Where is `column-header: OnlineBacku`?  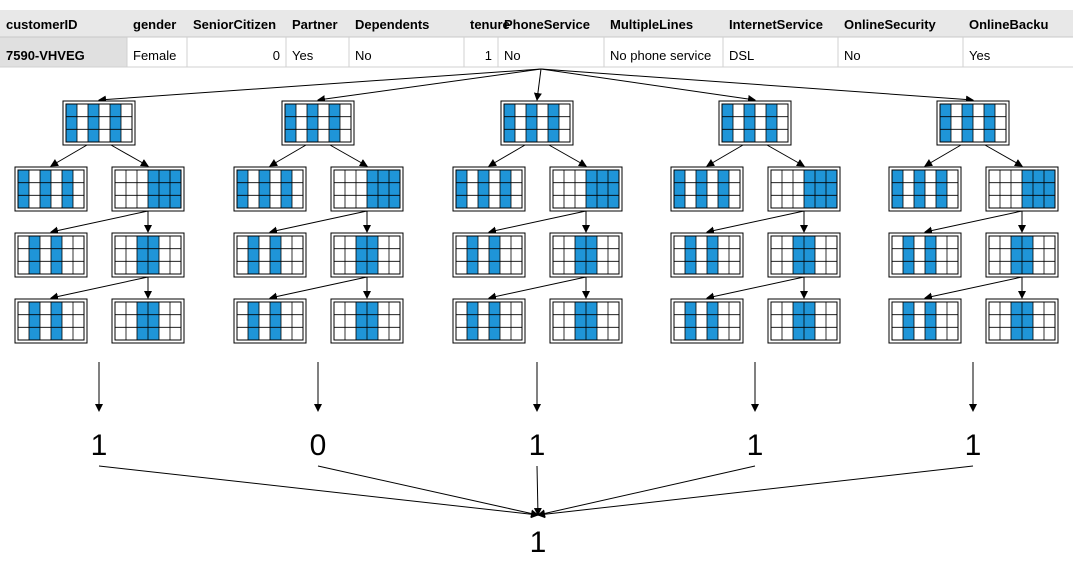 column-header: OnlineBacku is located at coordinates (1009, 24).